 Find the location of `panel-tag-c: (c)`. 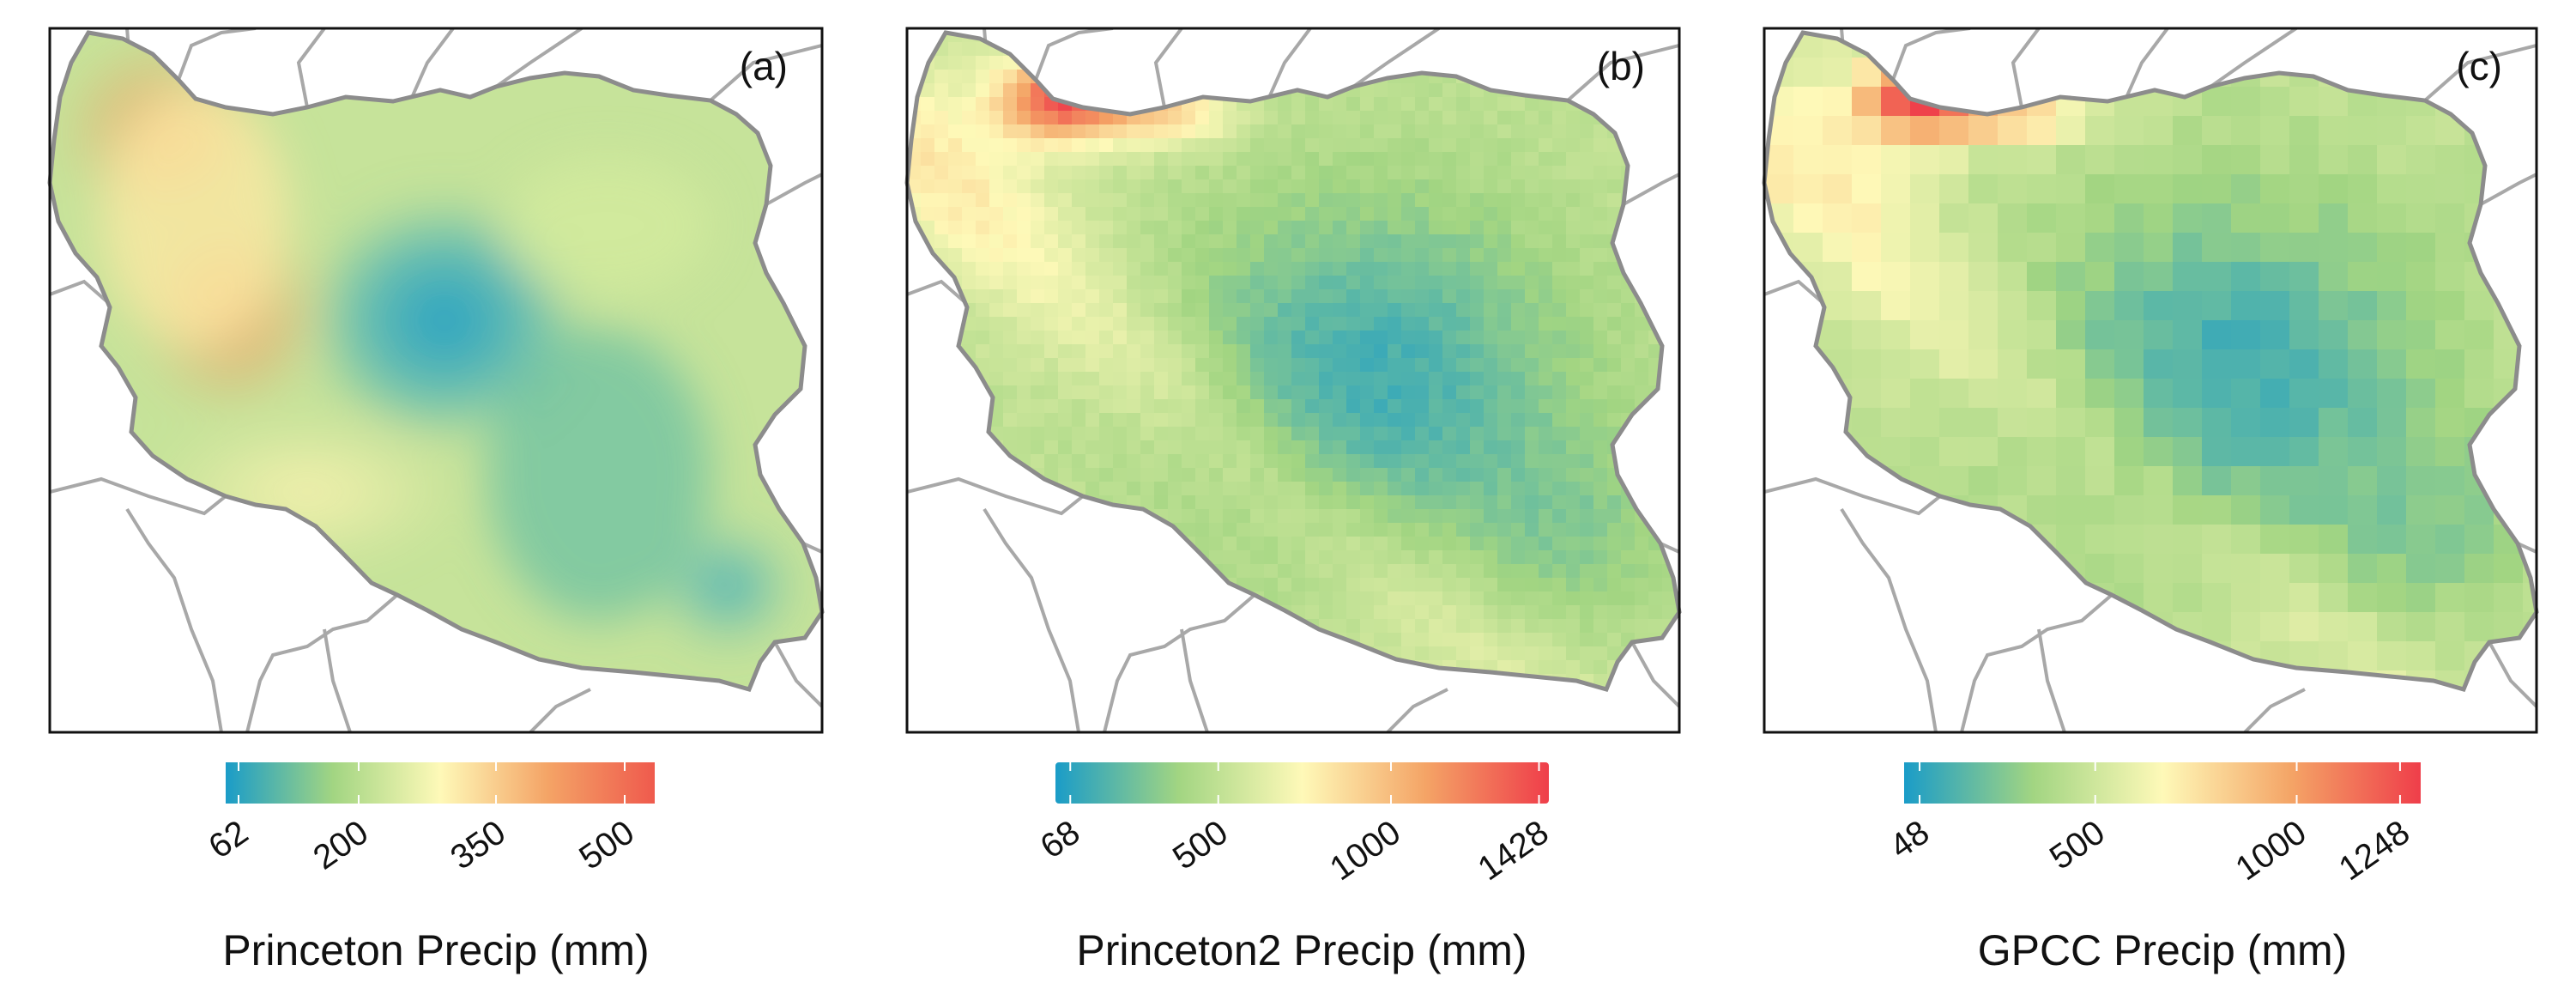

panel-tag-c: (c) is located at coordinates (2479, 66).